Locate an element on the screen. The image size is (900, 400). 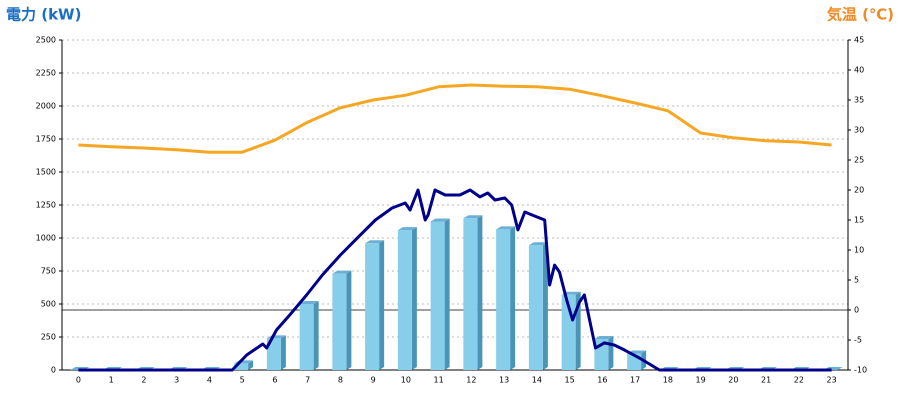
y-tick-label: 750 is located at coordinates (48, 271).